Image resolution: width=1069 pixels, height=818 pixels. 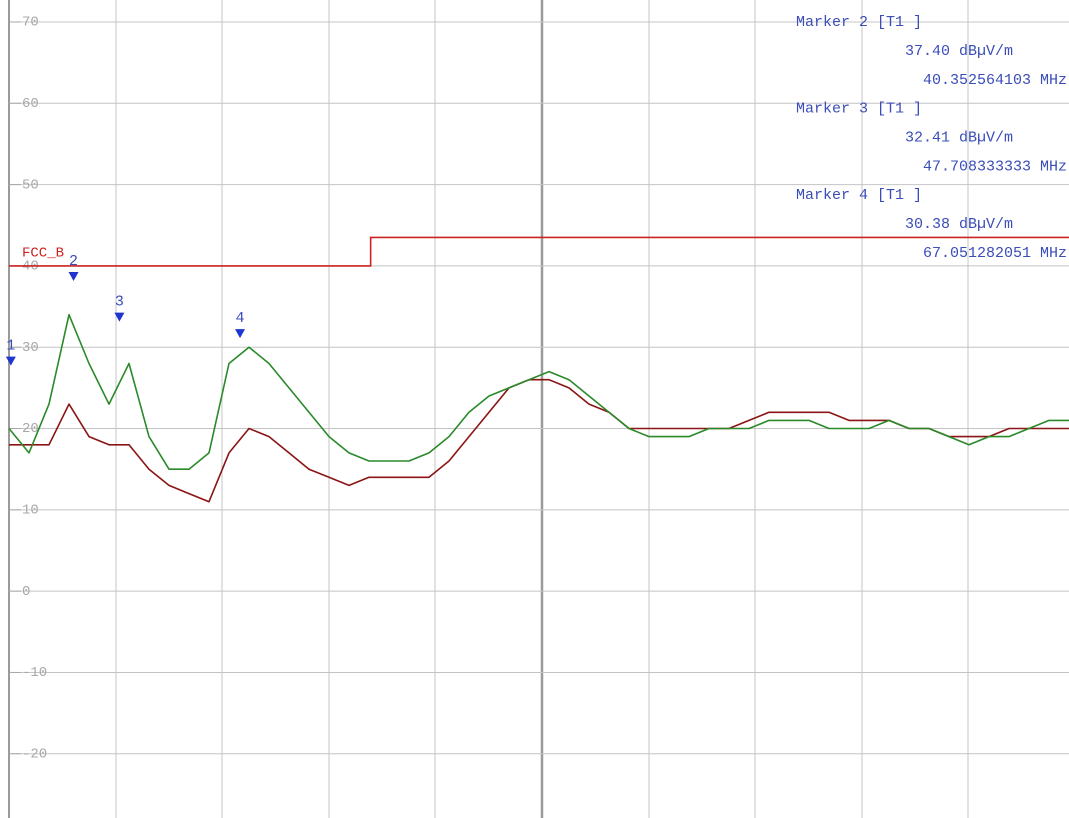 I want to click on marker-frequency: 47.708333333 MHz, so click(x=995, y=166).